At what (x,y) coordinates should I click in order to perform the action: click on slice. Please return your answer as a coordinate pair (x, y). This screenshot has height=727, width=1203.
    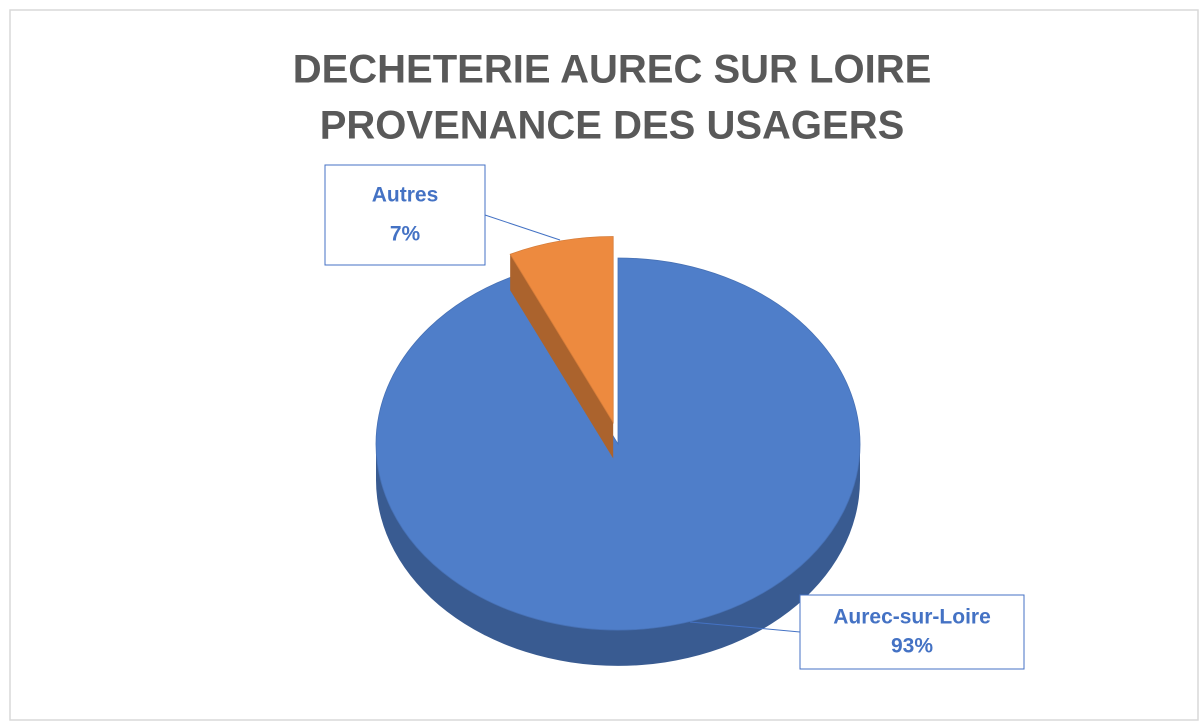
    Looking at the image, I should click on (561, 330).